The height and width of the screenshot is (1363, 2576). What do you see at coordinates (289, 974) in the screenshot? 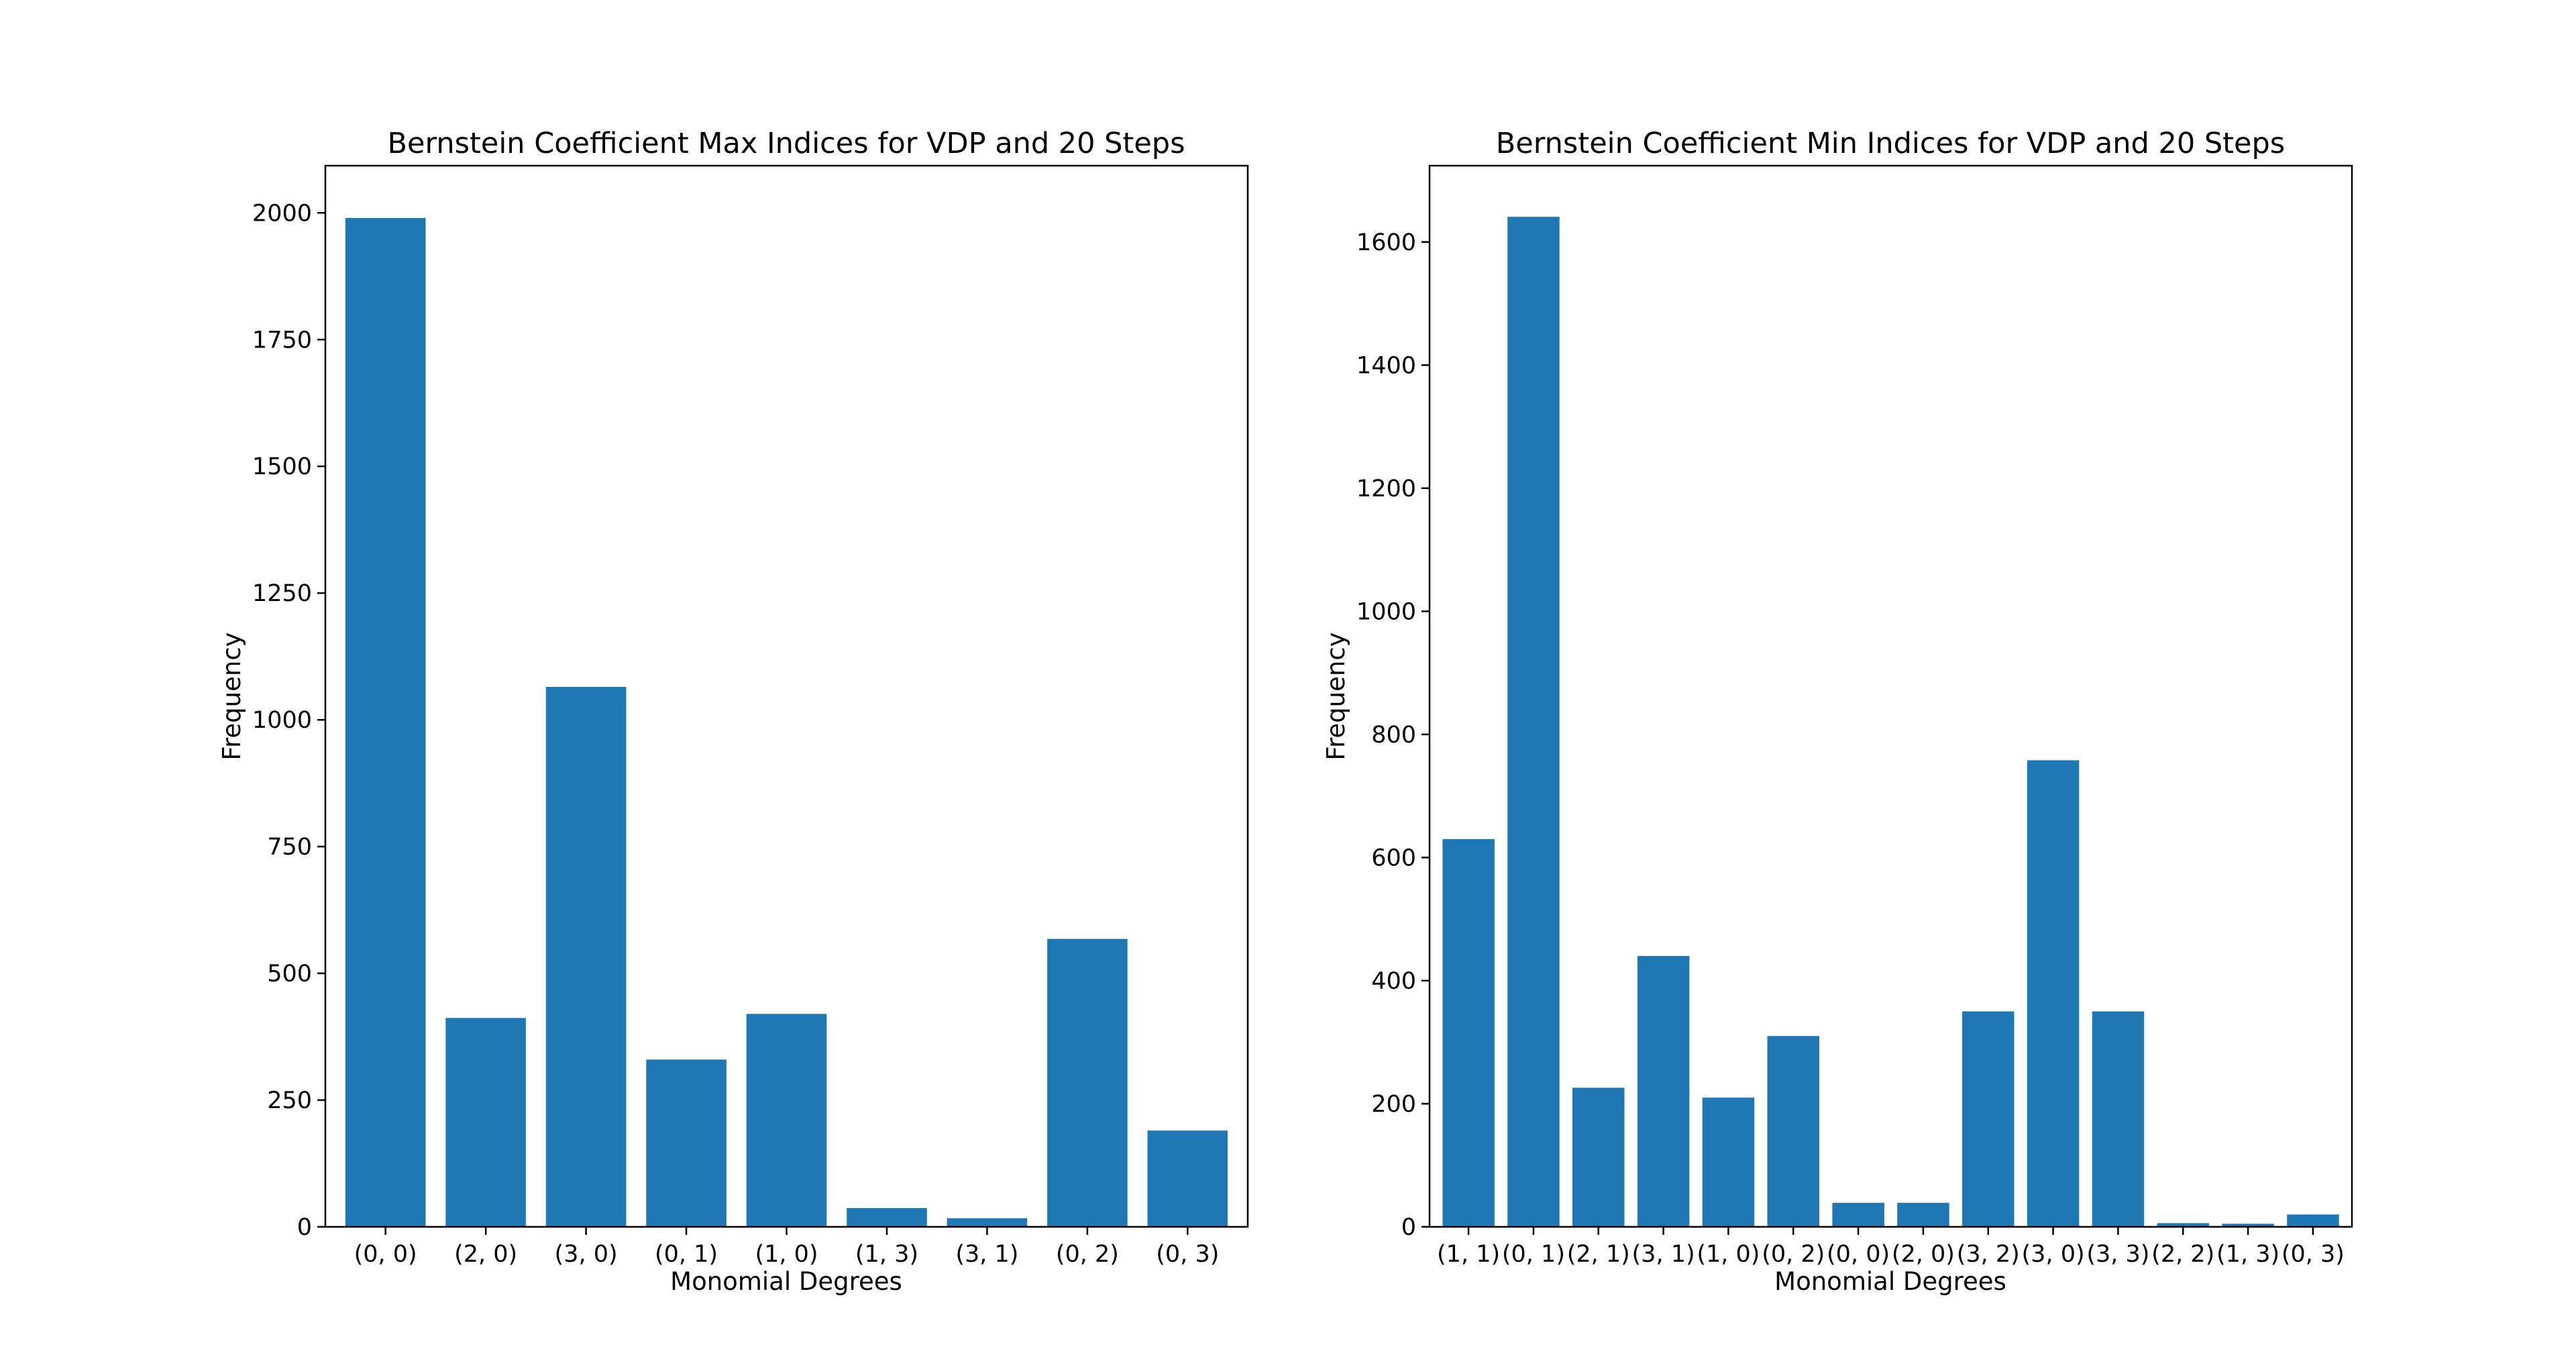
I see `y-tick-label-2: 500` at bounding box center [289, 974].